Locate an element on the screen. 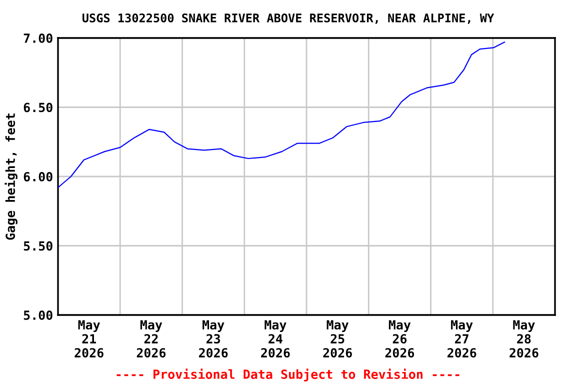 This screenshot has width=576, height=384. y-axis-title: Gage height, feet is located at coordinates (11, 177).